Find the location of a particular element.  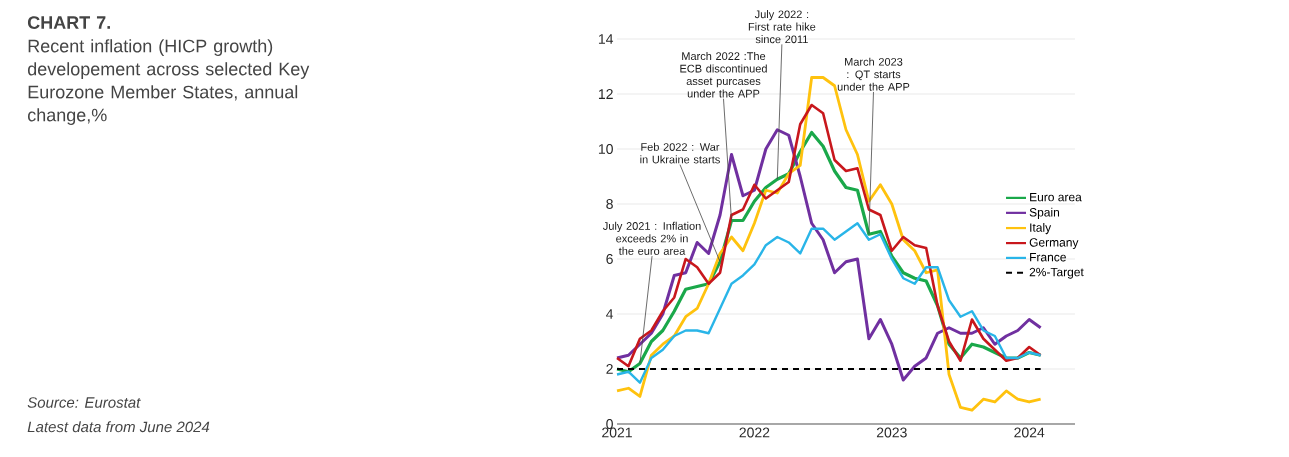

annotation: July 2021 : Inflation exceeds 2% in the euro area is located at coordinates (652, 238).